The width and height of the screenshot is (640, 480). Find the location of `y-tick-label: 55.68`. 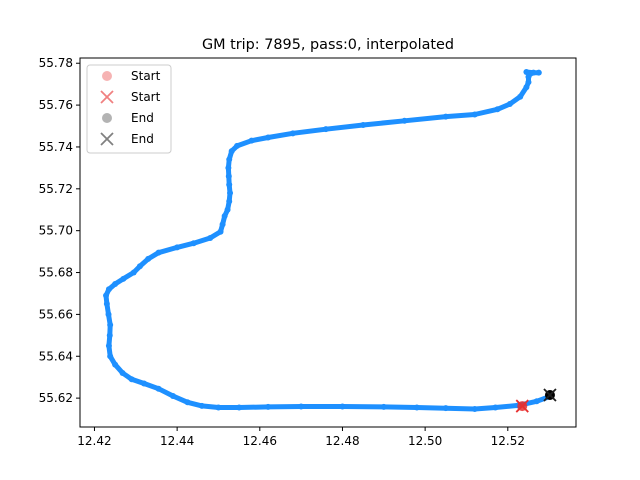

y-tick-label: 55.68 is located at coordinates (56, 273).